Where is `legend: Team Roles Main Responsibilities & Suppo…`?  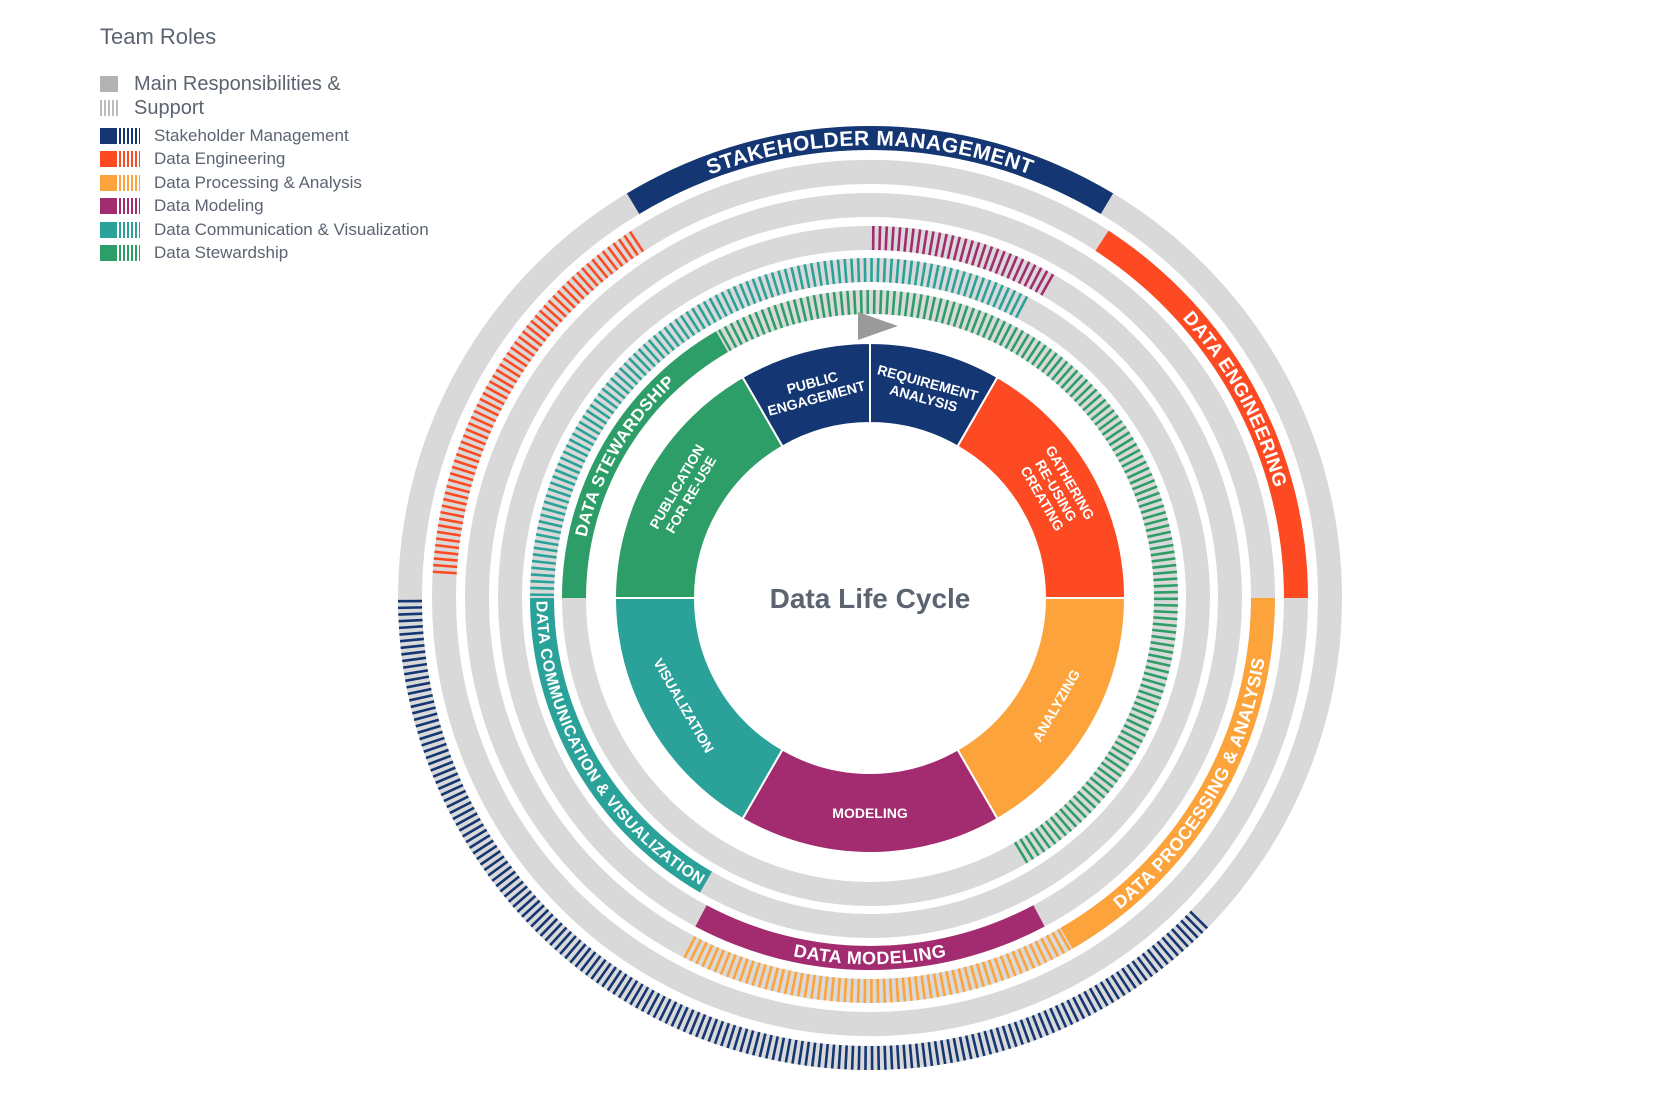 legend: Team Roles Main Responsibilities & Suppo… is located at coordinates (264, 144).